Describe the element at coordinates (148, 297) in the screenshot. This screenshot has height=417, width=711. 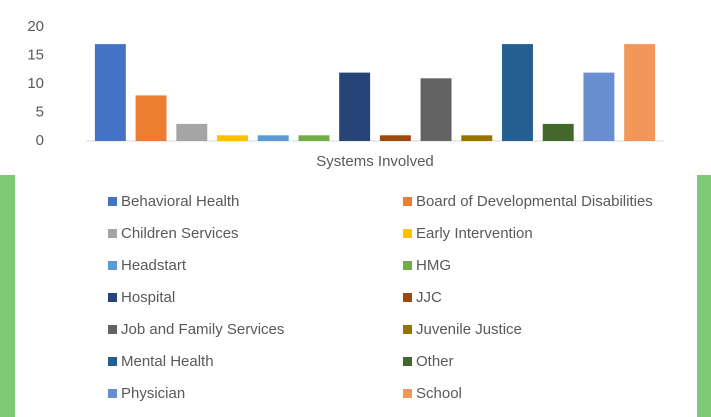
I see `legend-label: Hospital` at that location.